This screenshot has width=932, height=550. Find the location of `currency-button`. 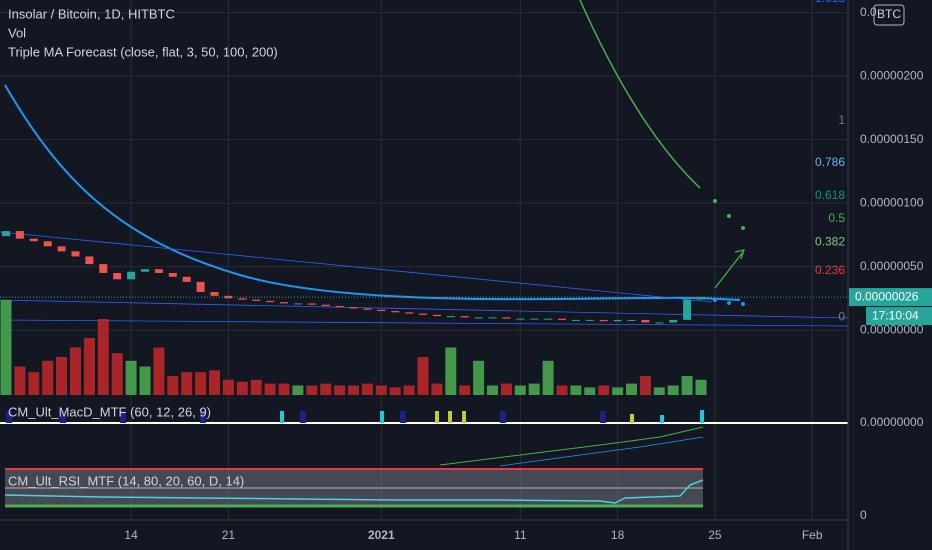

currency-button is located at coordinates (889, 15).